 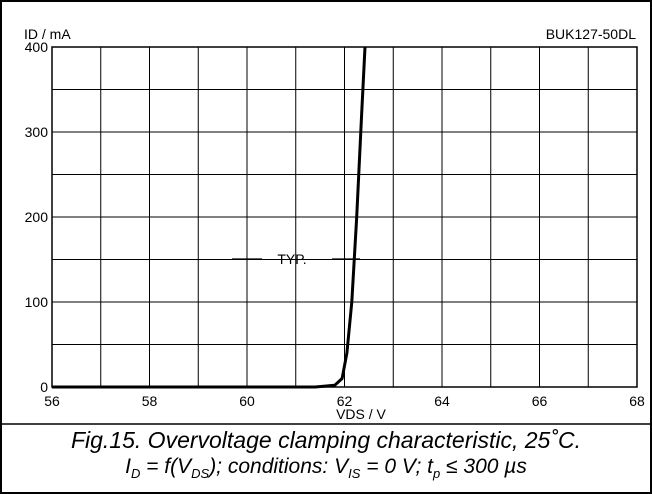 What do you see at coordinates (483, 466) in the screenshot?
I see `caption-end: ≤ 300 µs` at bounding box center [483, 466].